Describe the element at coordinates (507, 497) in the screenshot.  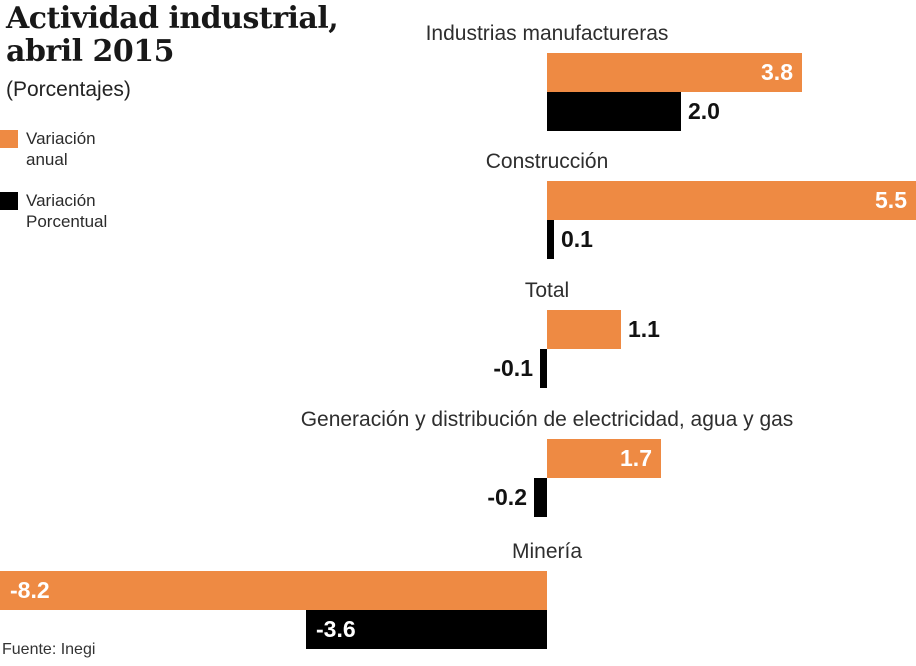
I see `value-label: -0.2` at that location.